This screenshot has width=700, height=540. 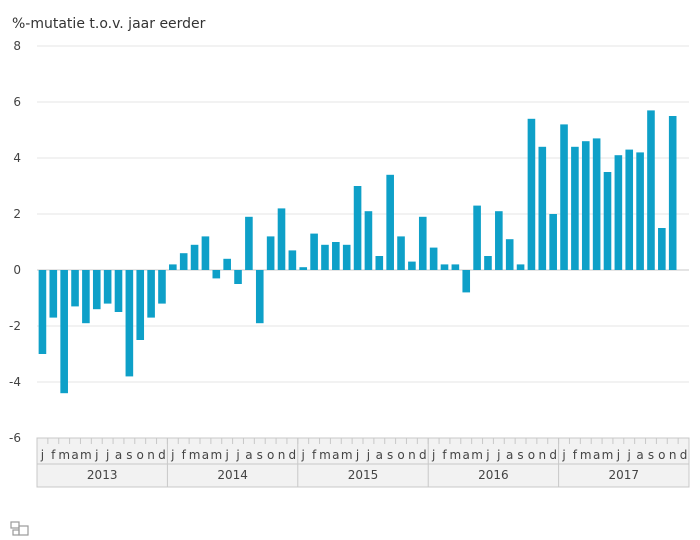 I want to click on y-tick-label: -4, so click(x=15, y=382).